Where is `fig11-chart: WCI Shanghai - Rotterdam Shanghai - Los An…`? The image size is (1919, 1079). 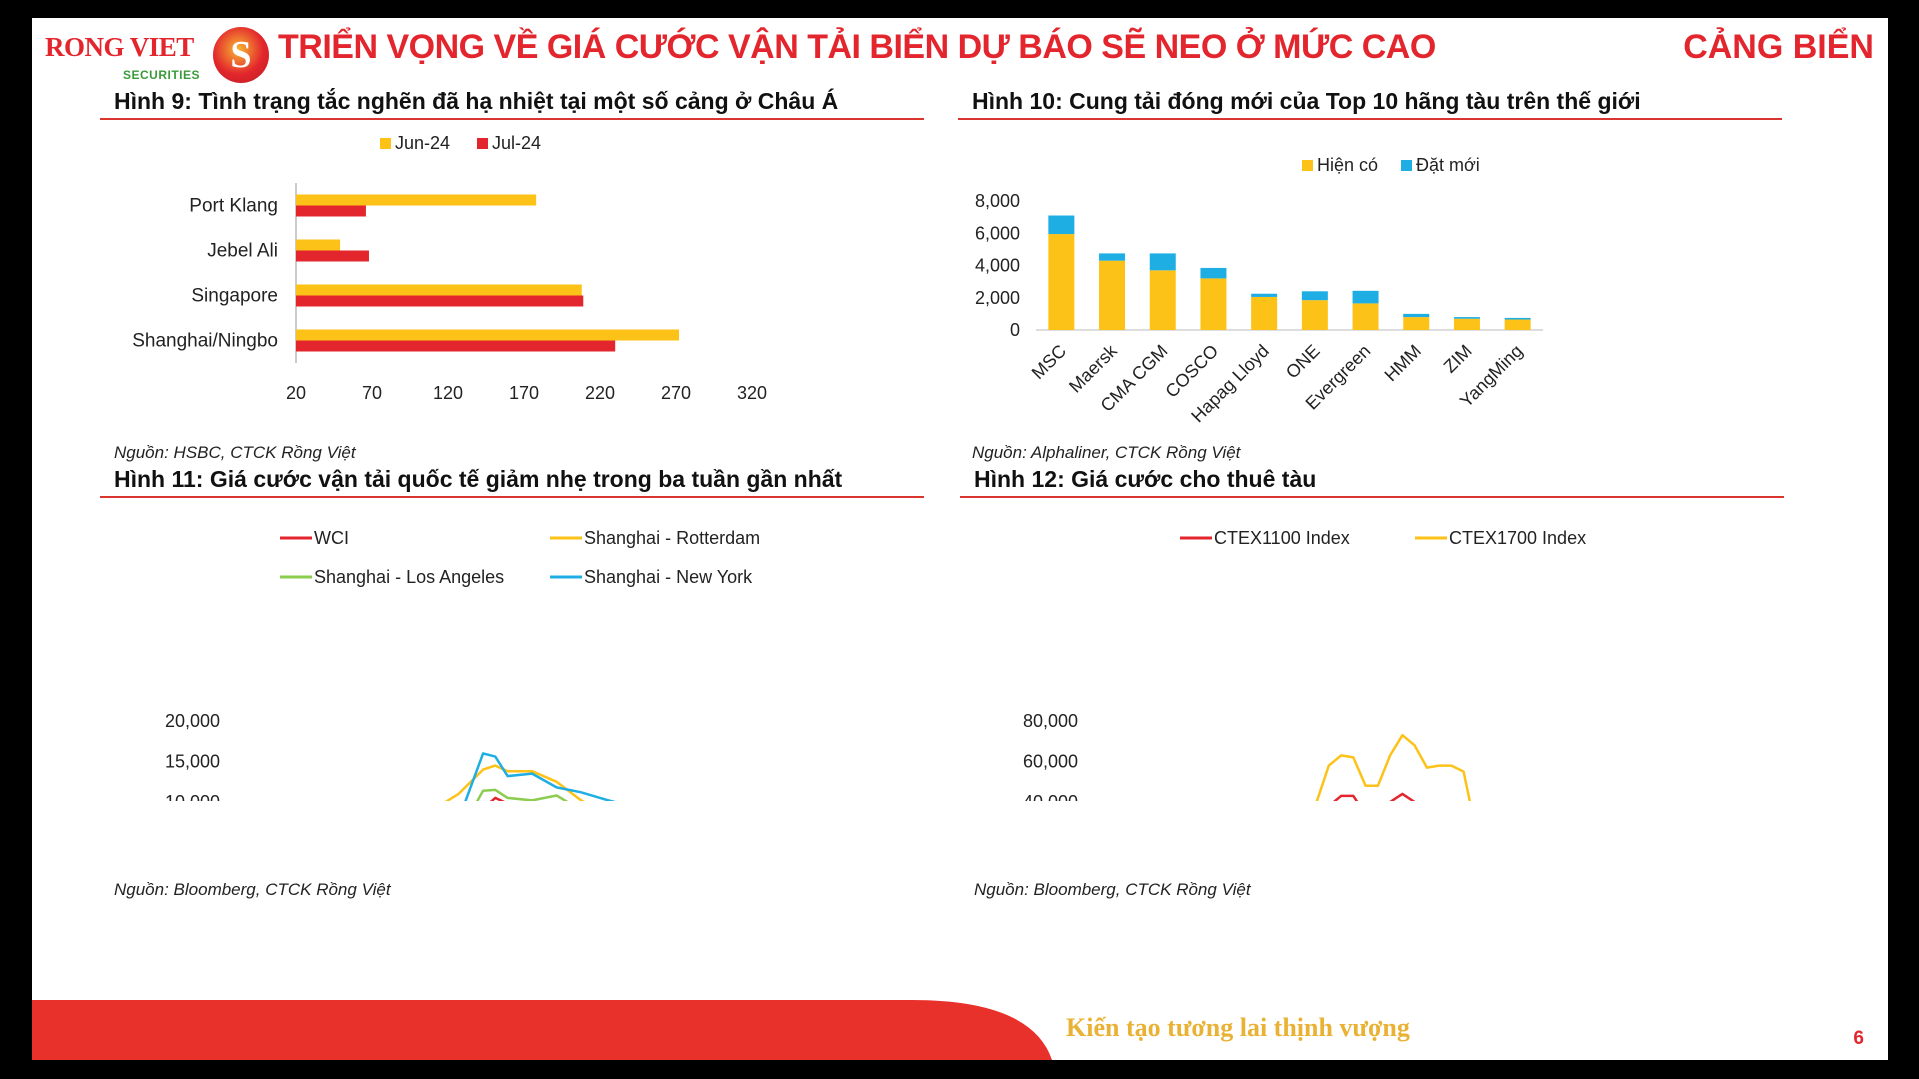
fig11-chart: WCI Shanghai - Rotterdam Shanghai - Los An… is located at coordinates (462, 664).